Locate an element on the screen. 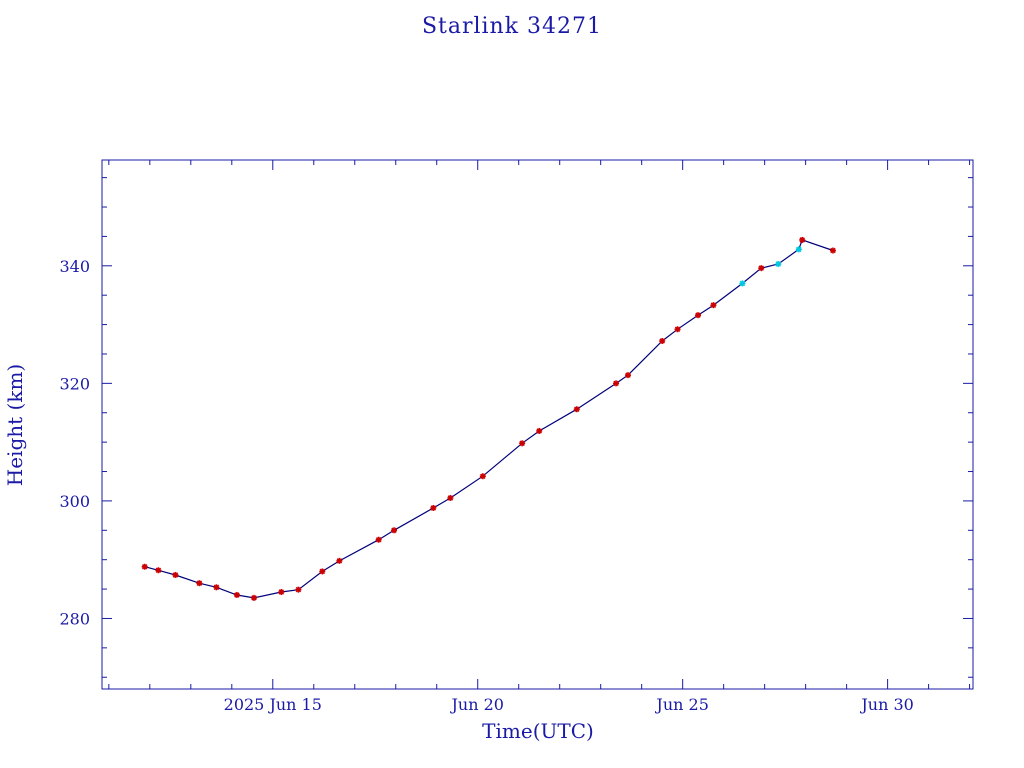  y-tick-label: 320 is located at coordinates (74, 383).